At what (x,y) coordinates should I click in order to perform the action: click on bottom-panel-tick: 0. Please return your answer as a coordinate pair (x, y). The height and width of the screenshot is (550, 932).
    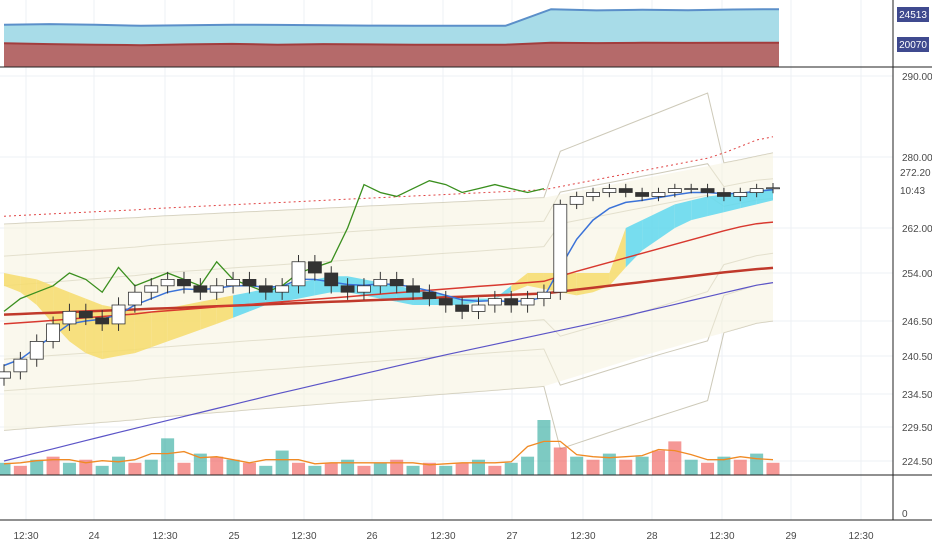
    Looking at the image, I should click on (905, 514).